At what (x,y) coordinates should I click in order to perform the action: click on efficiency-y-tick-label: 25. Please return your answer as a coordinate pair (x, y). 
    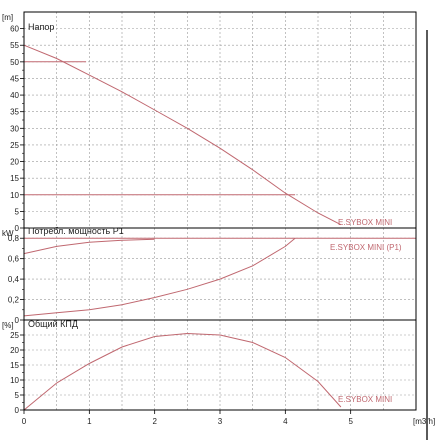
    Looking at the image, I should click on (14, 335).